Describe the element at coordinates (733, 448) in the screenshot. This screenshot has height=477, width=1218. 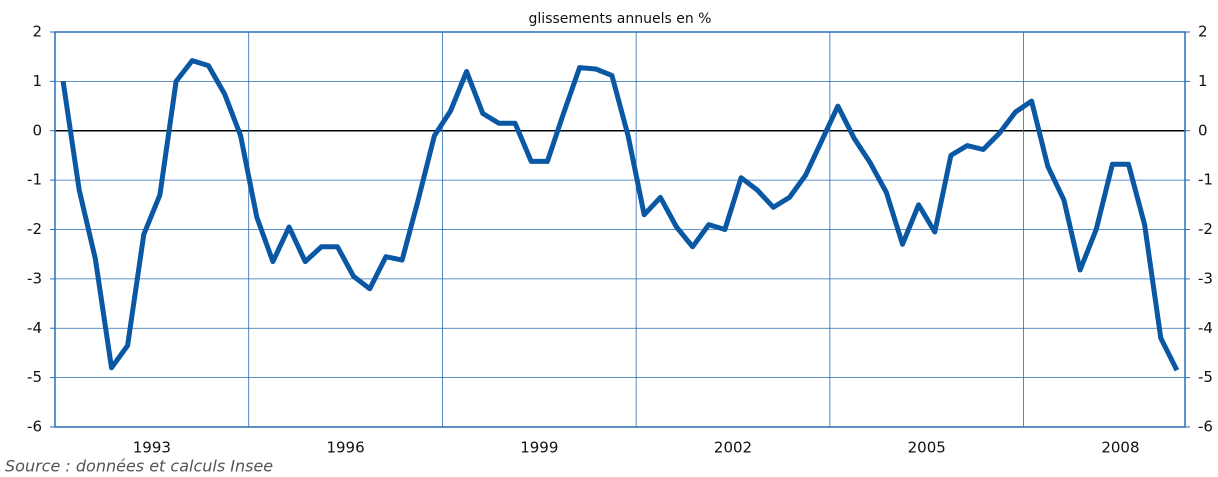
I see `x-tick-label: 2002` at that location.